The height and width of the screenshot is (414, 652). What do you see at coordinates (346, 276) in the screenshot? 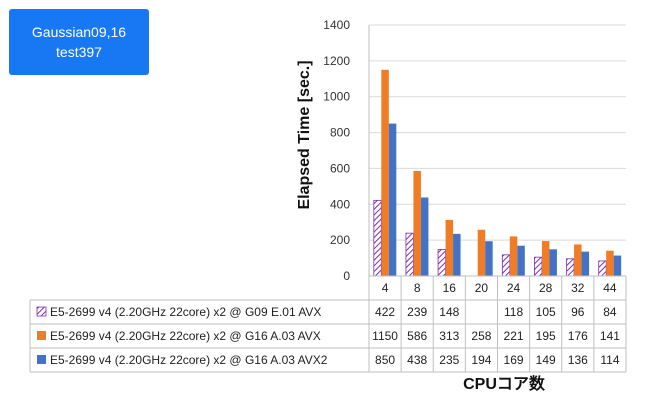
I see `y-tick-label: 0` at bounding box center [346, 276].